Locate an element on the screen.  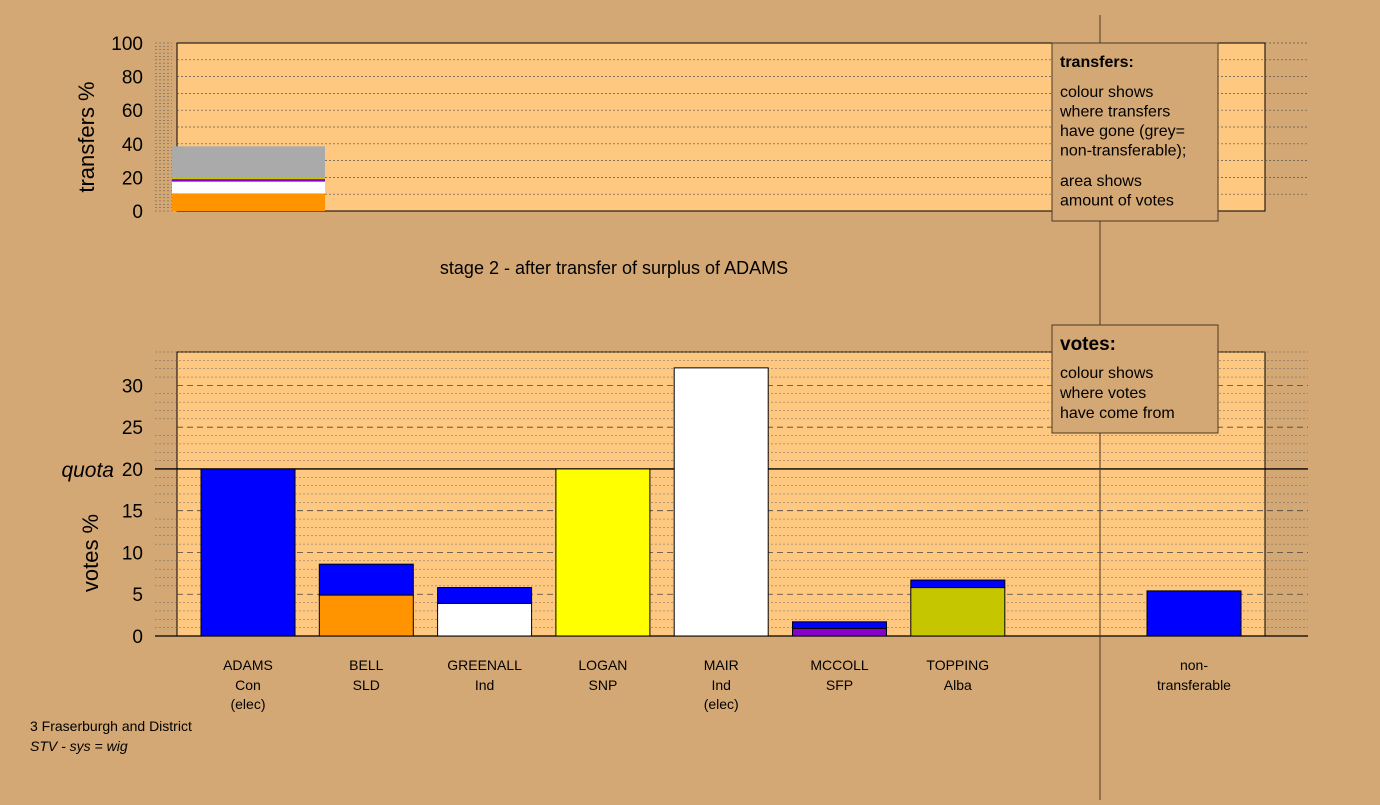
candidate-party: SNP is located at coordinates (603, 685).